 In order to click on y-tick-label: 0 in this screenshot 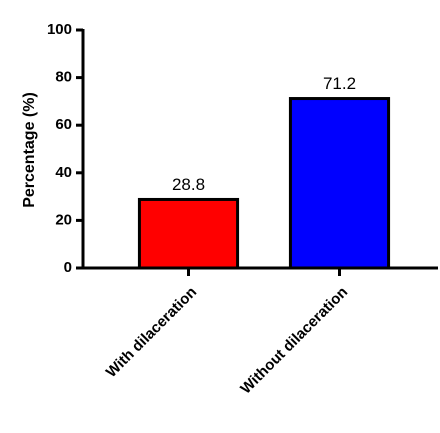, I will do `click(68, 267)`.